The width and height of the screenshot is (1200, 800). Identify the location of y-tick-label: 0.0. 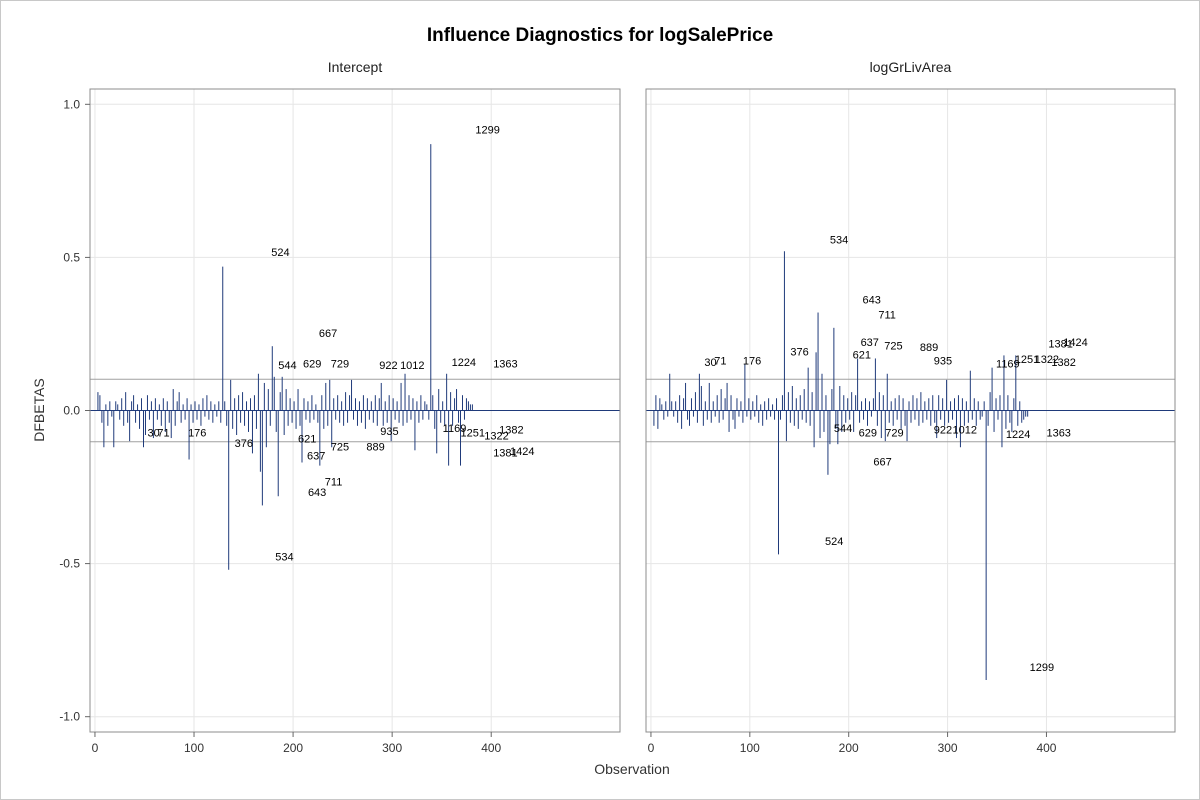
(71, 411).